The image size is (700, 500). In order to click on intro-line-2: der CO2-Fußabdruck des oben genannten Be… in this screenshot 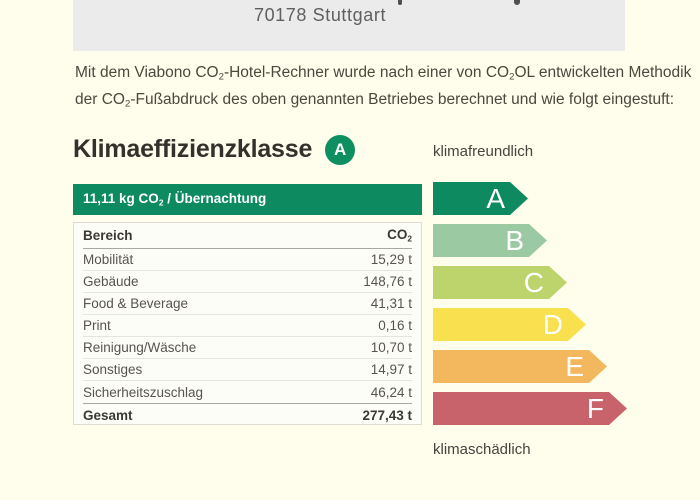, I will do `click(375, 100)`.